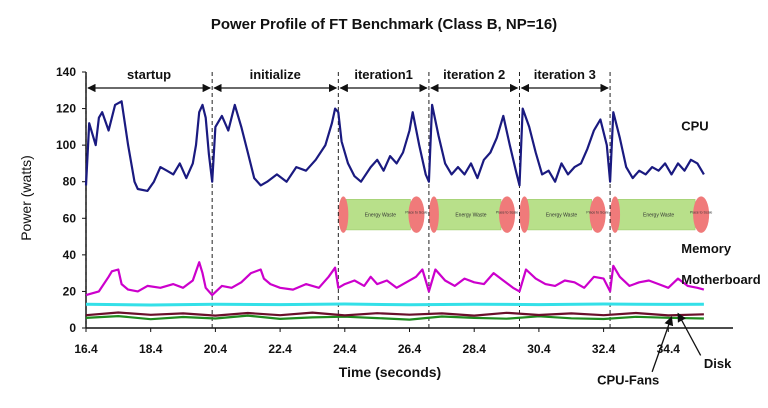 This screenshot has height=408, width=768. I want to click on phase-label: iteration 3, so click(565, 74).